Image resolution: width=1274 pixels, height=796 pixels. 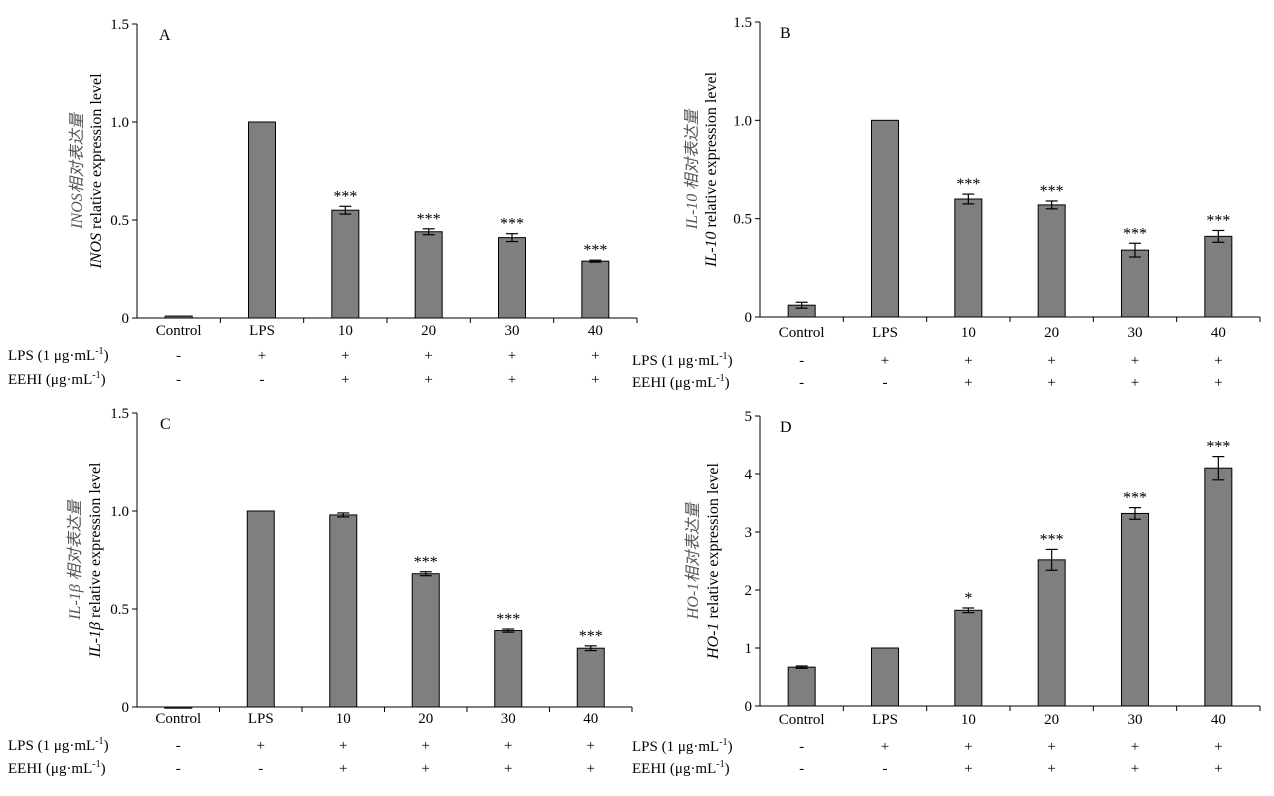 What do you see at coordinates (96, 153) in the screenshot?
I see `y-axis-label-rest: relative expression level` at bounding box center [96, 153].